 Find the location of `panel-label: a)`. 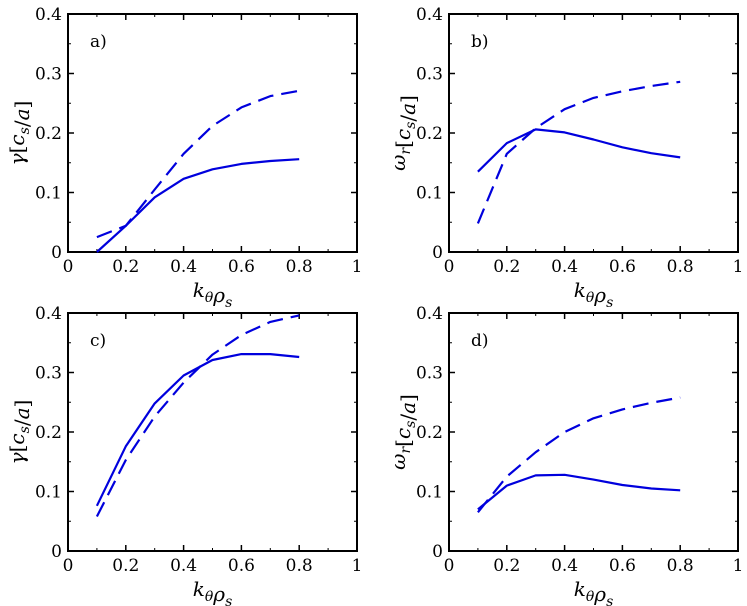

panel-label: a) is located at coordinates (98, 42).